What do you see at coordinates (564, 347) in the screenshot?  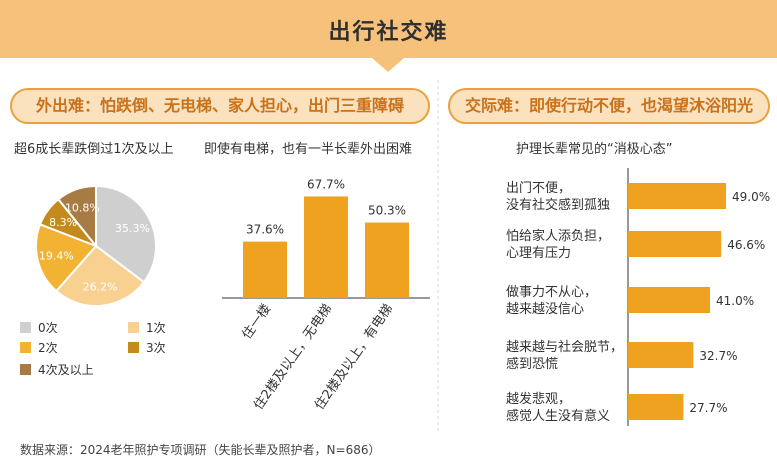 I see `hbar-category-label: 越来越与社会脱节，` at bounding box center [564, 347].